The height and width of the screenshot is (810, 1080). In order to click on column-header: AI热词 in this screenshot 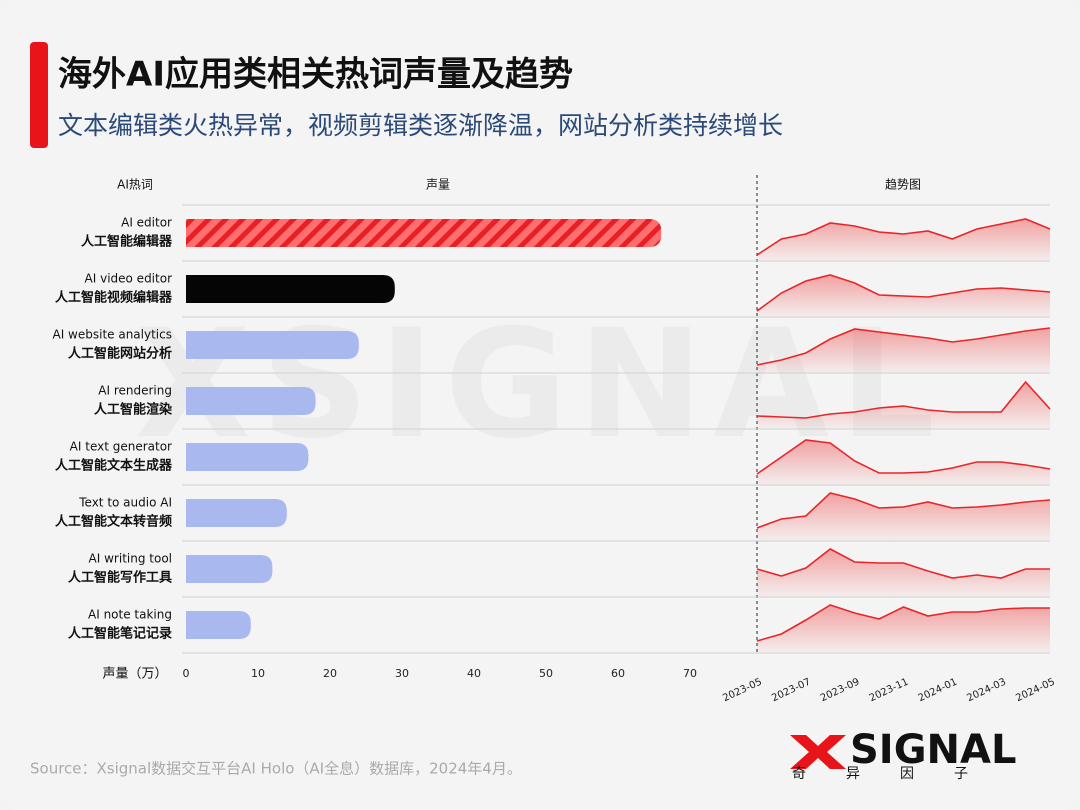, I will do `click(135, 185)`.